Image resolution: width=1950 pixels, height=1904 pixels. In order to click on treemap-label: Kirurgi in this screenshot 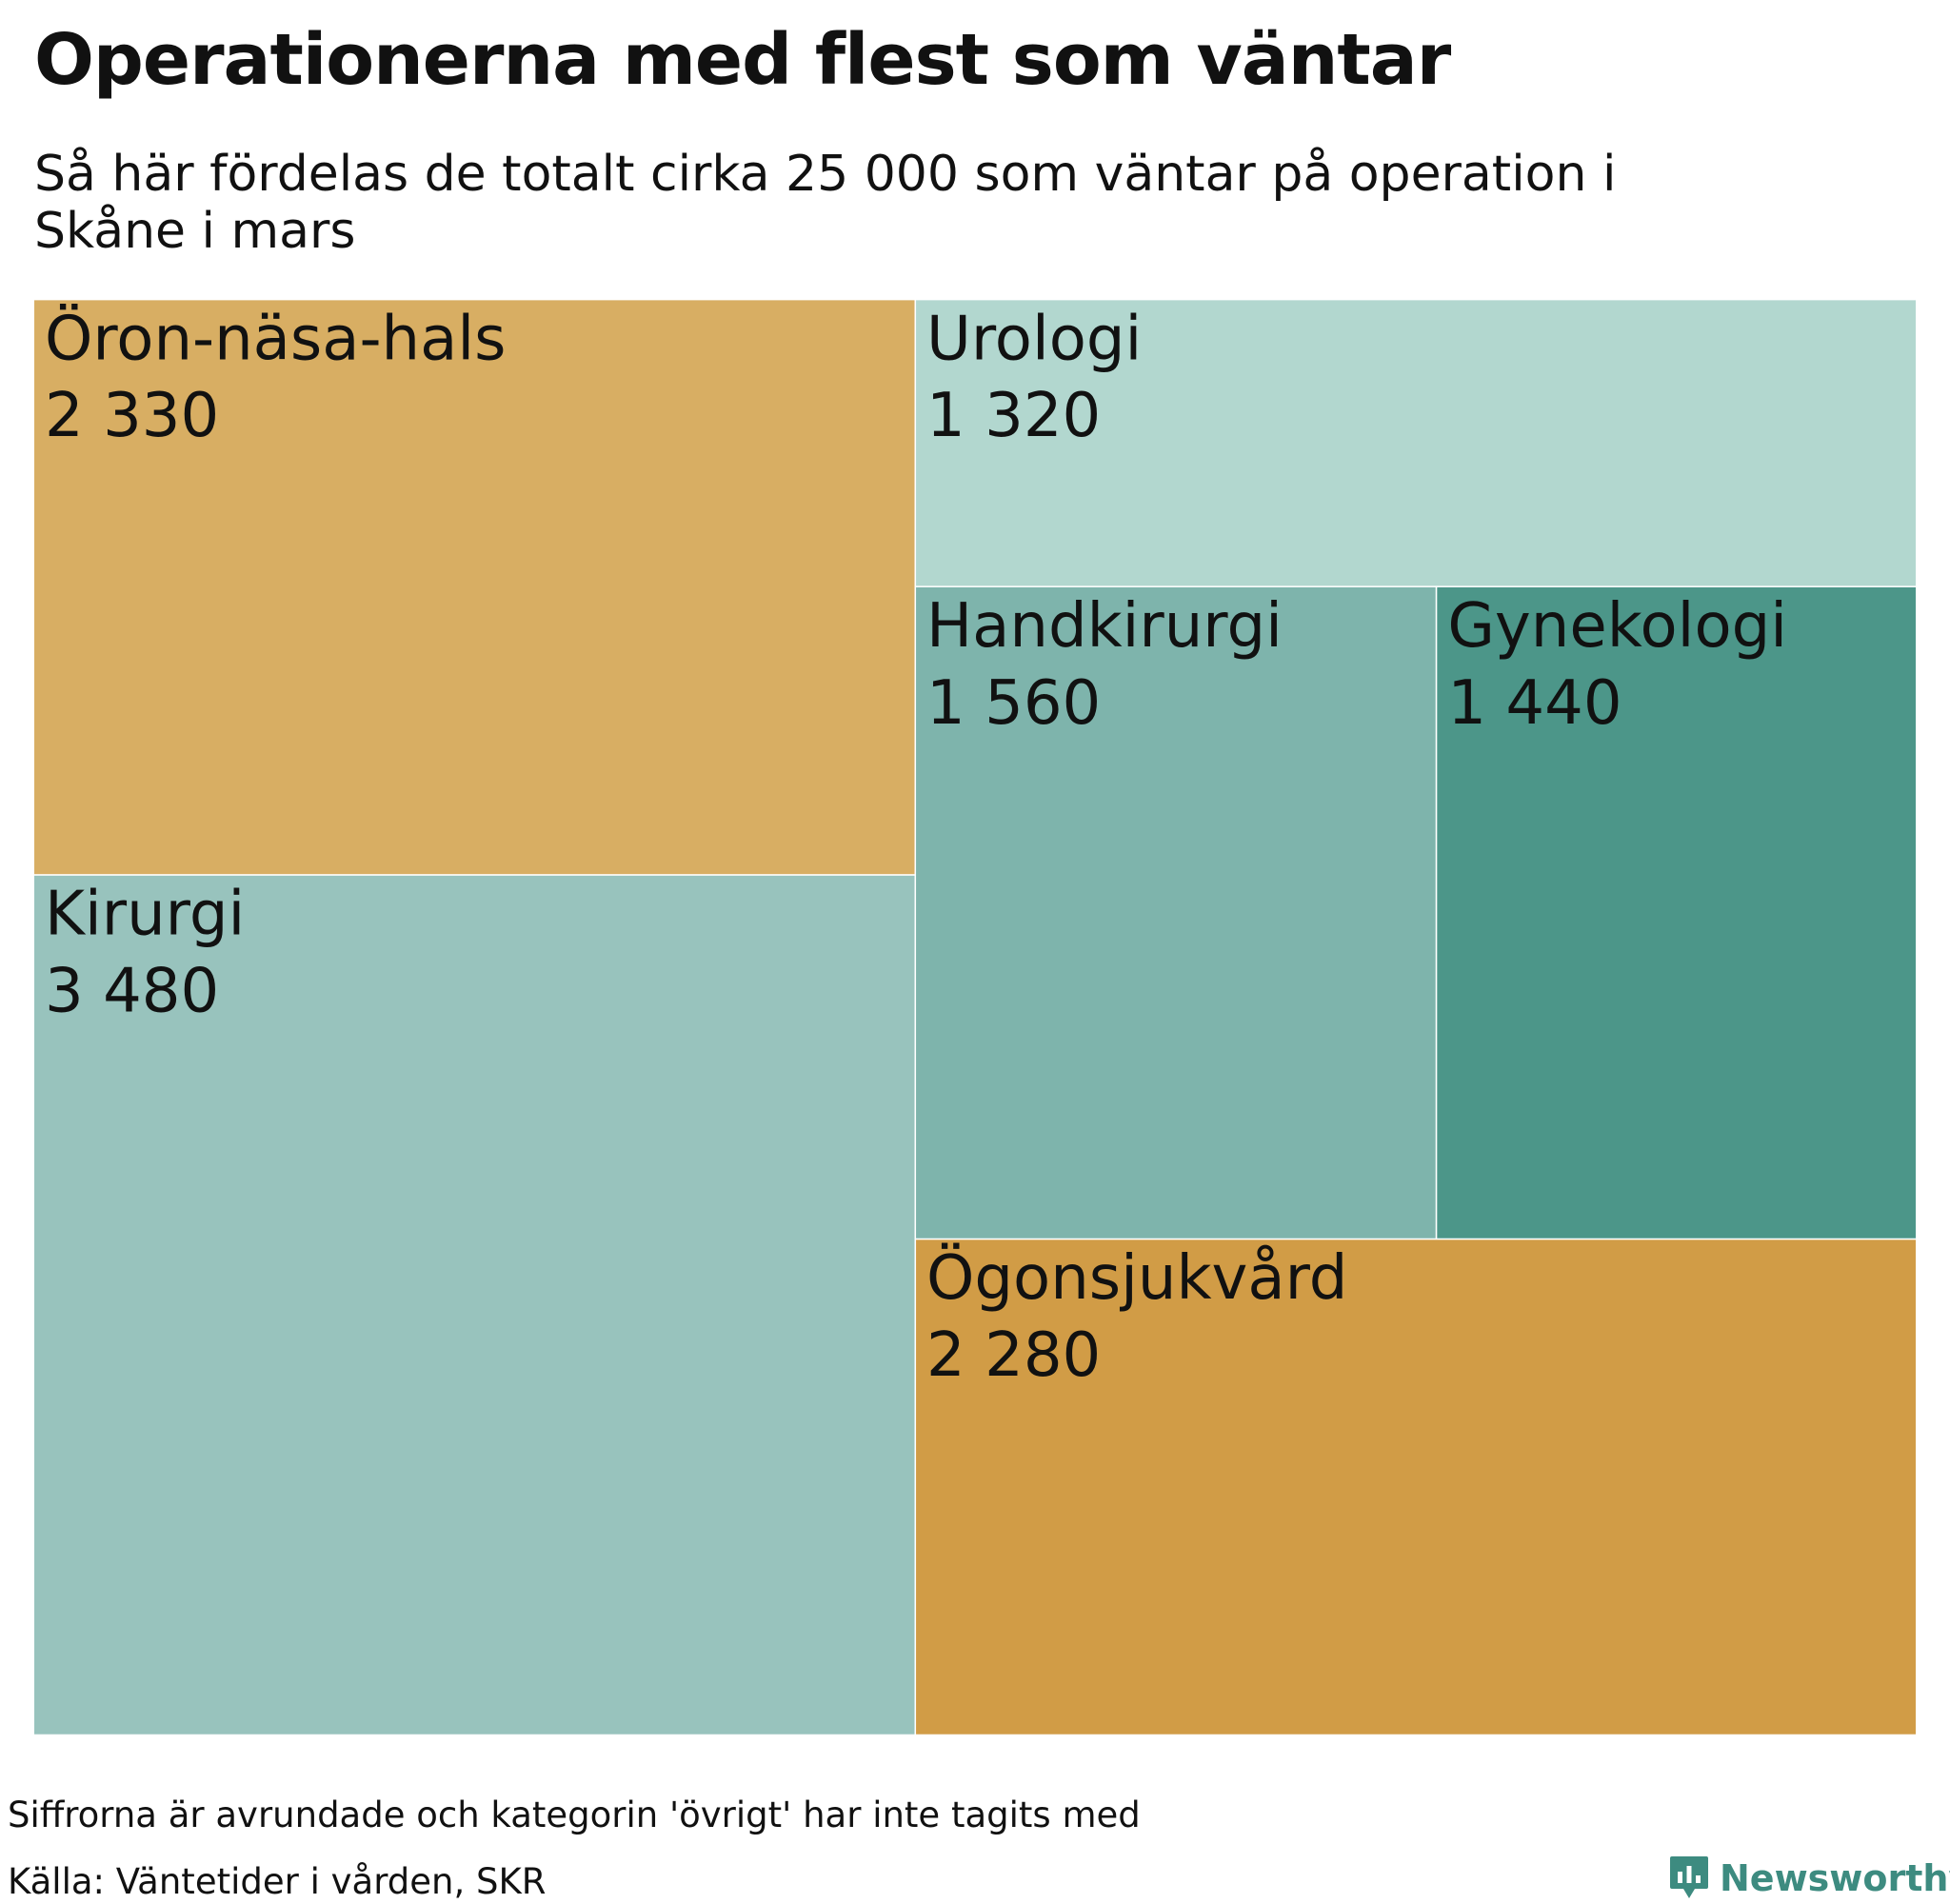, I will do `click(145, 915)`.